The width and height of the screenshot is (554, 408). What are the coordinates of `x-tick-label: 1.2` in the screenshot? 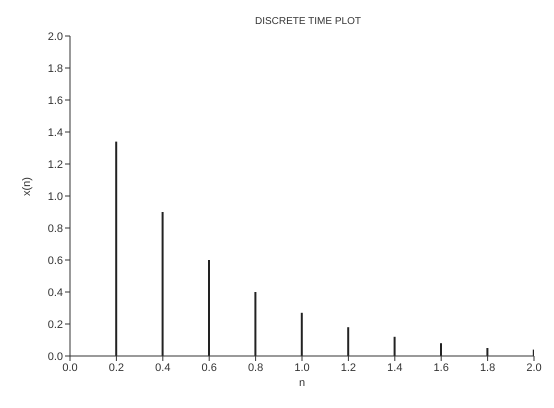 It's located at (348, 368).